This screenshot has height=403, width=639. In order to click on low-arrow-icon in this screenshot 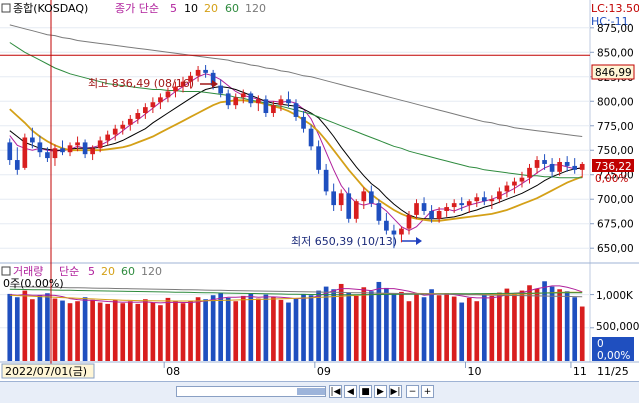, I will do `click(412, 241)`.